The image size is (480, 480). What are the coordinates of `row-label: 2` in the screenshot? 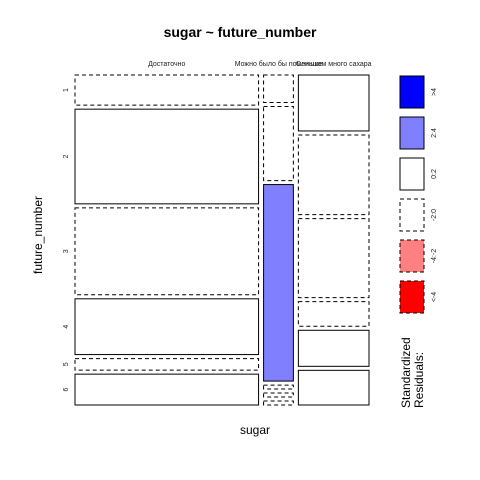 It's located at (66, 156).